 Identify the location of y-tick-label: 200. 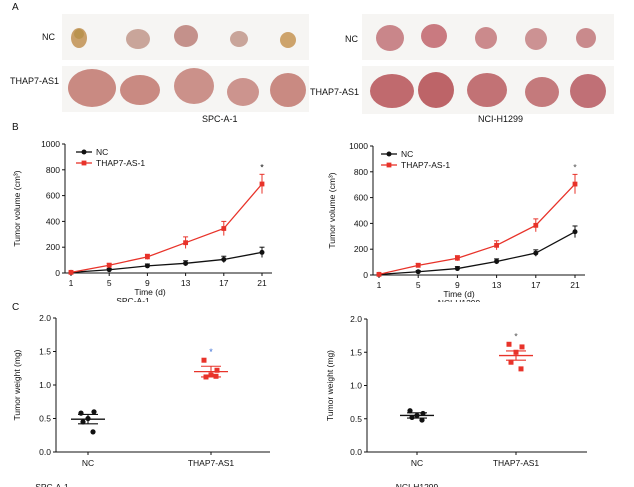
(53, 247).